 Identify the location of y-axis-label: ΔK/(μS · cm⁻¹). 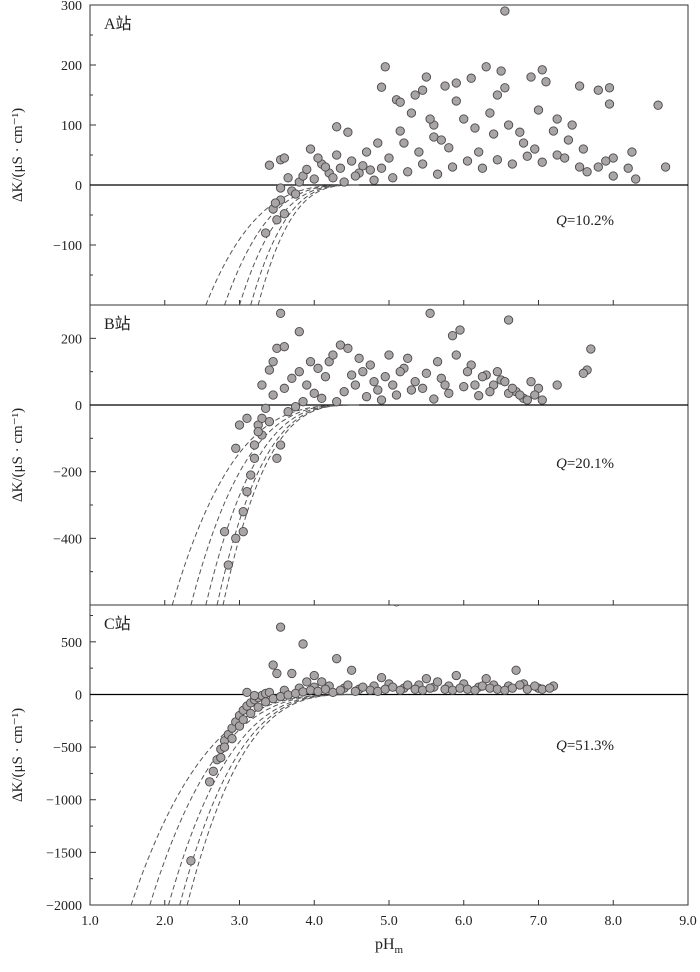
(18, 755).